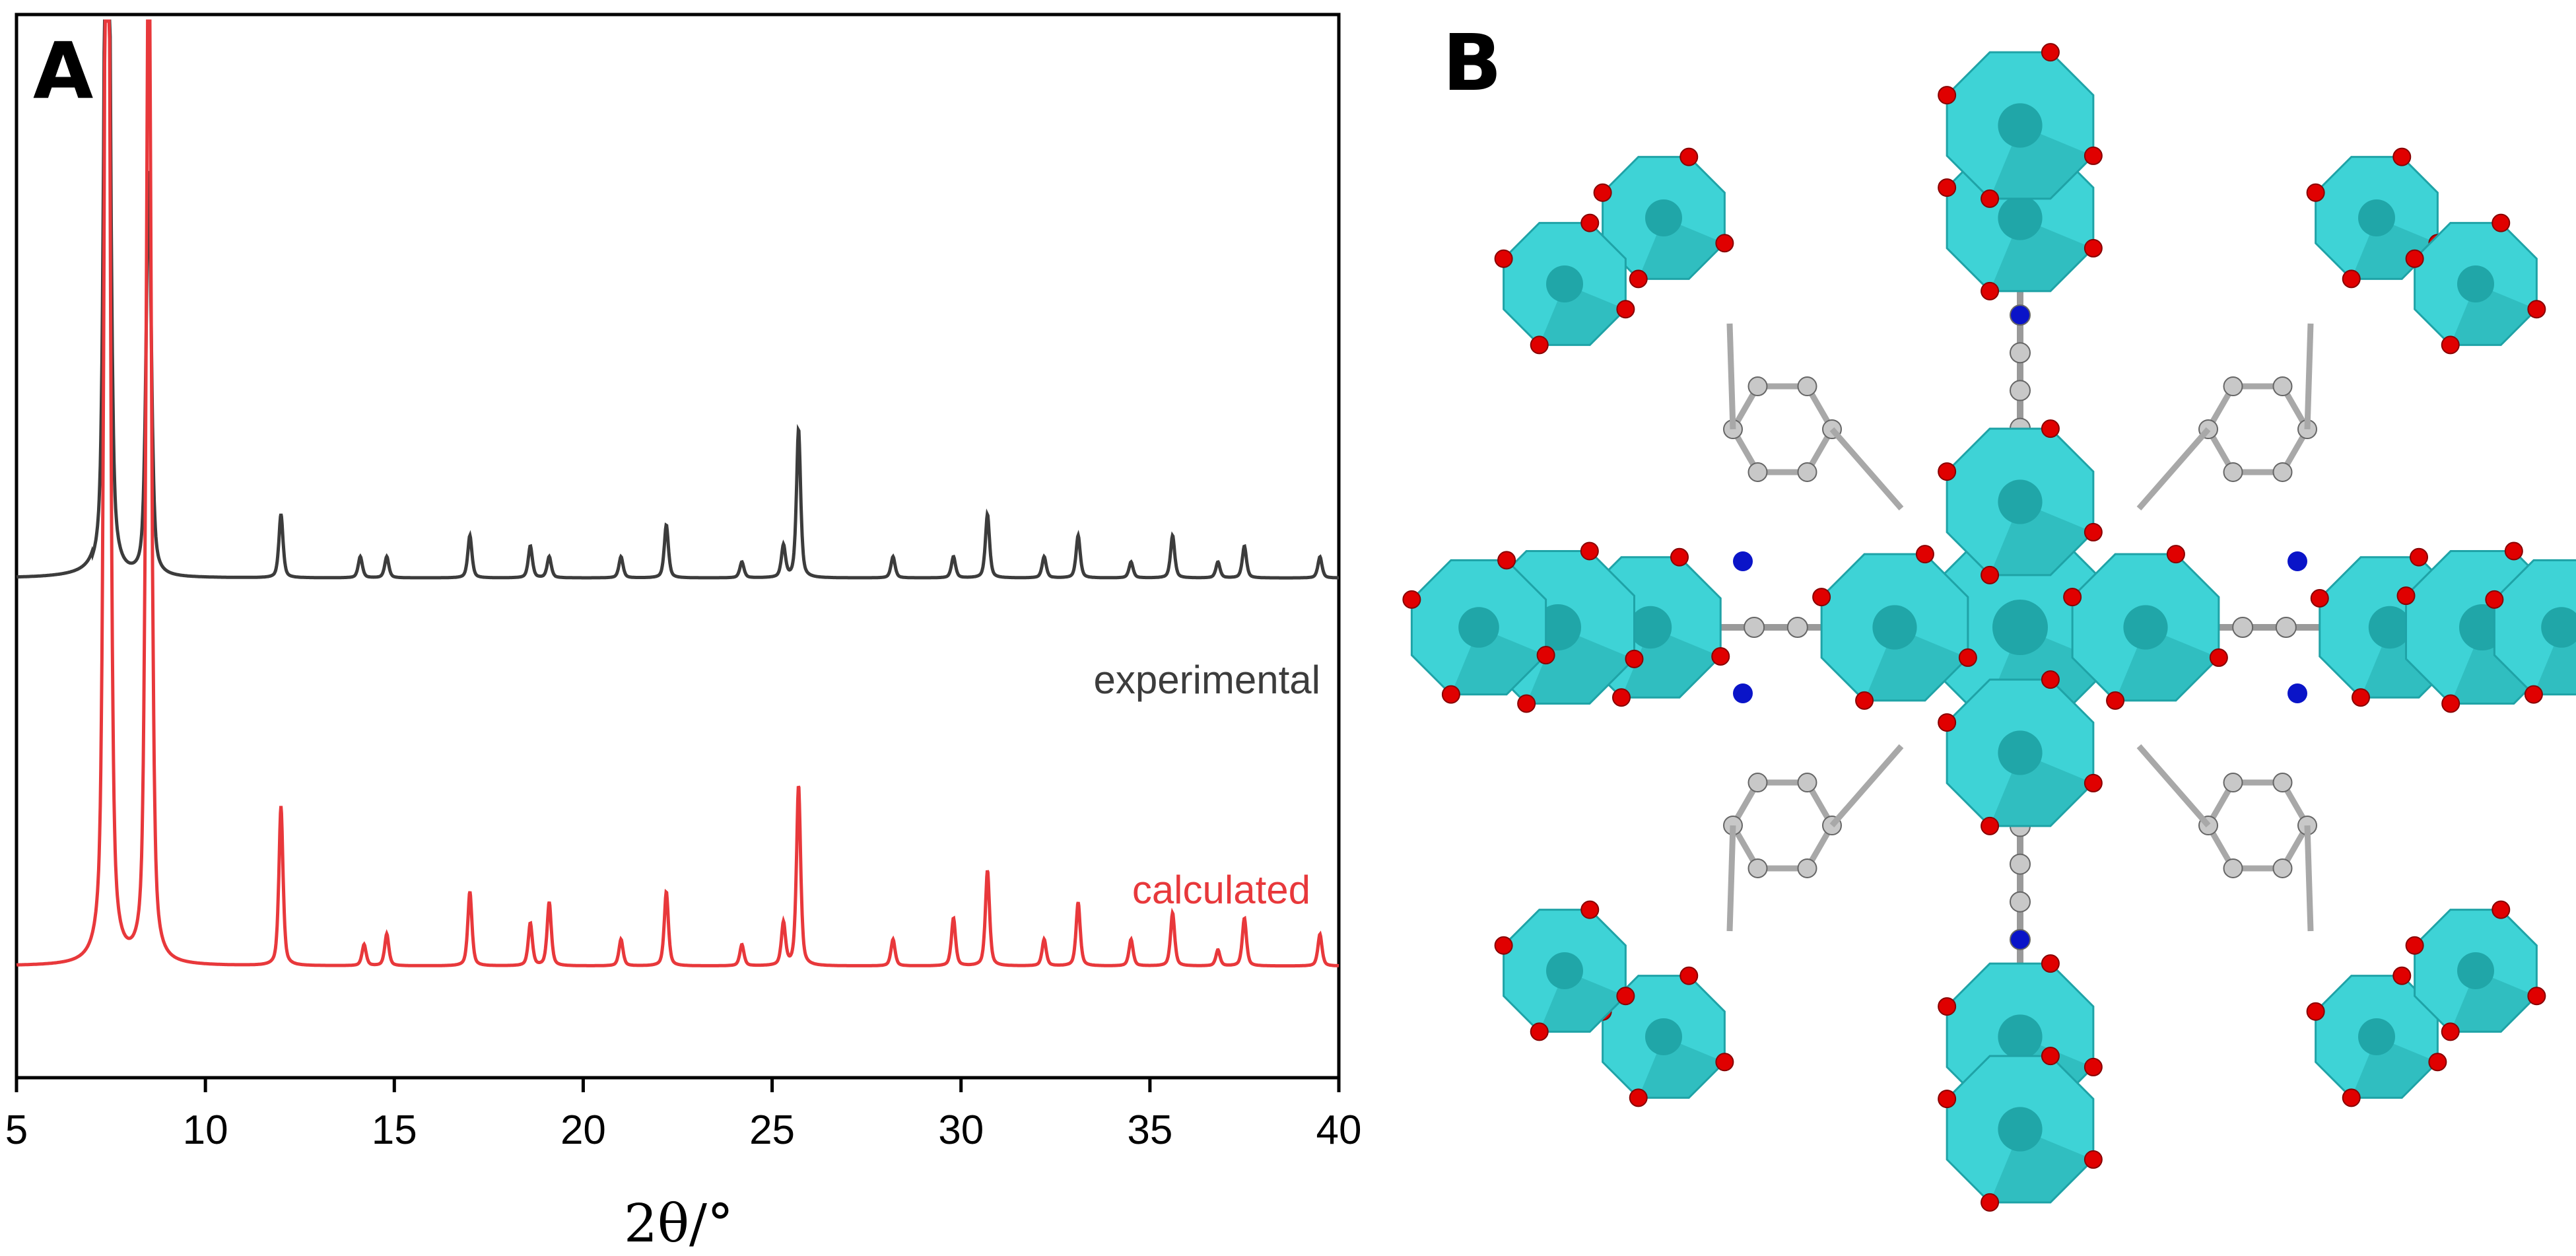 This screenshot has width=2576, height=1256. I want to click on series-label-calculated: calculated, so click(1221, 890).